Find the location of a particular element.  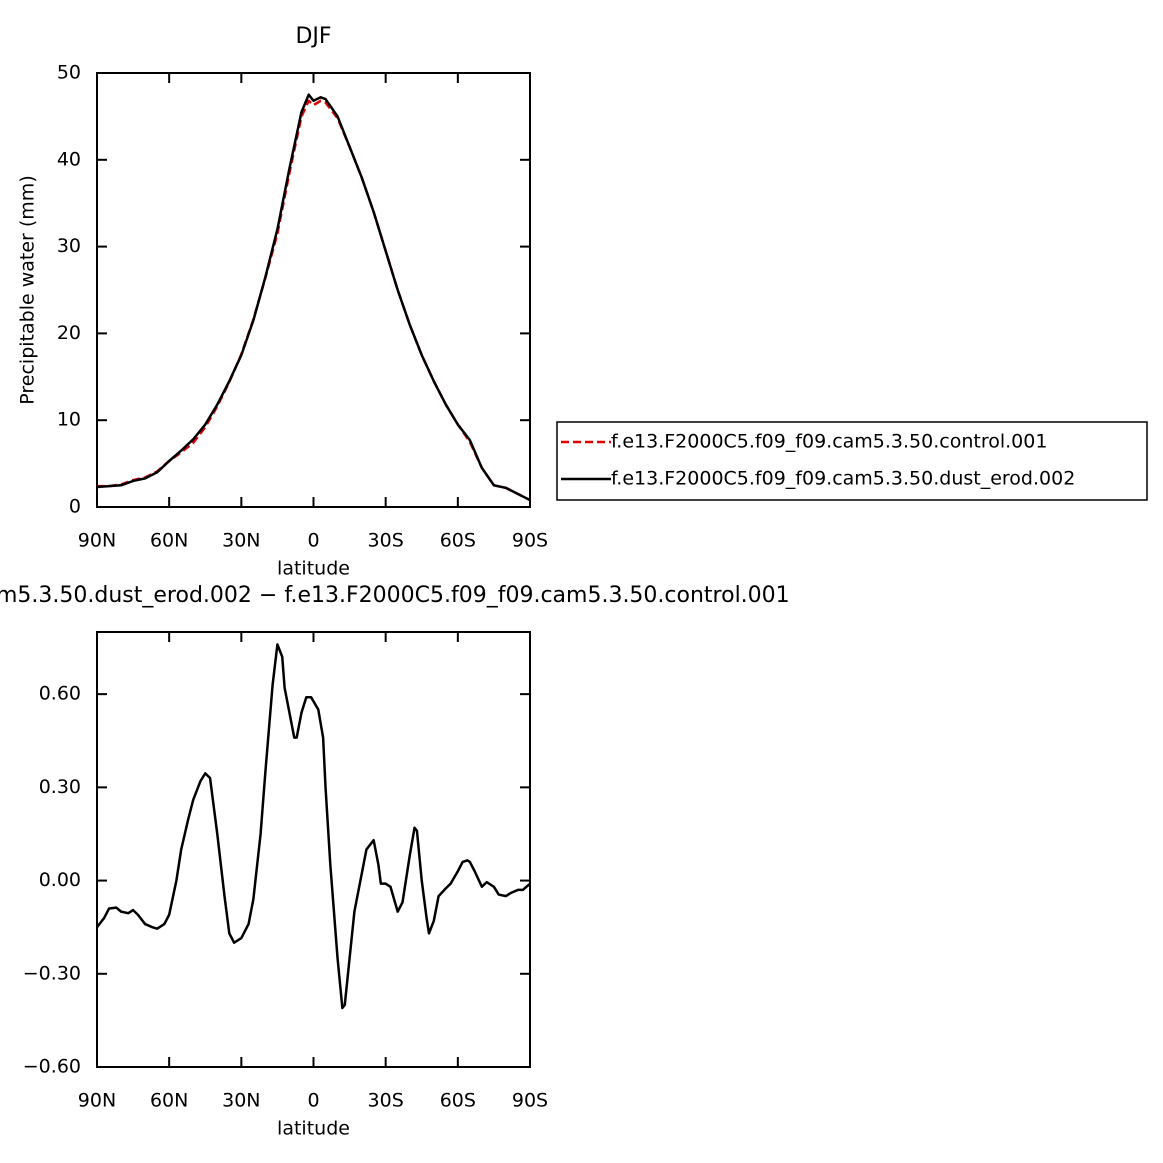

y-tick-label: −0.60 is located at coordinates (52, 1067).